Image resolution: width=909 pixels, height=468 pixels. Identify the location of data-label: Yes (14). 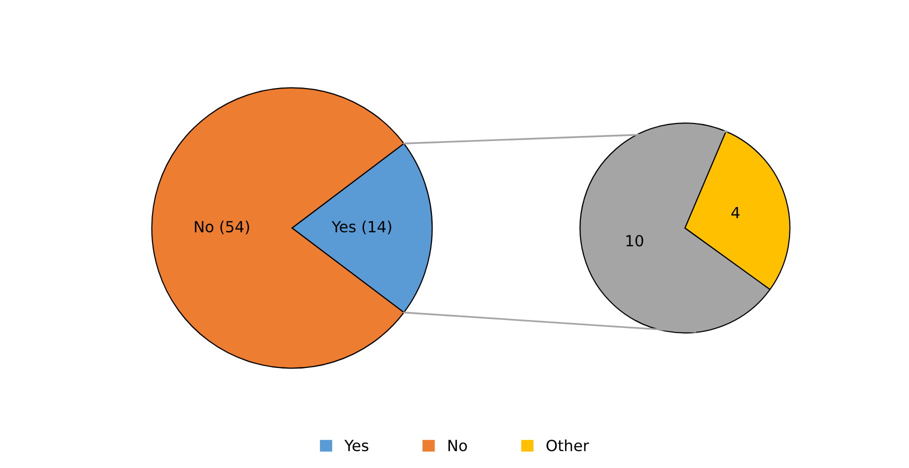
(362, 227).